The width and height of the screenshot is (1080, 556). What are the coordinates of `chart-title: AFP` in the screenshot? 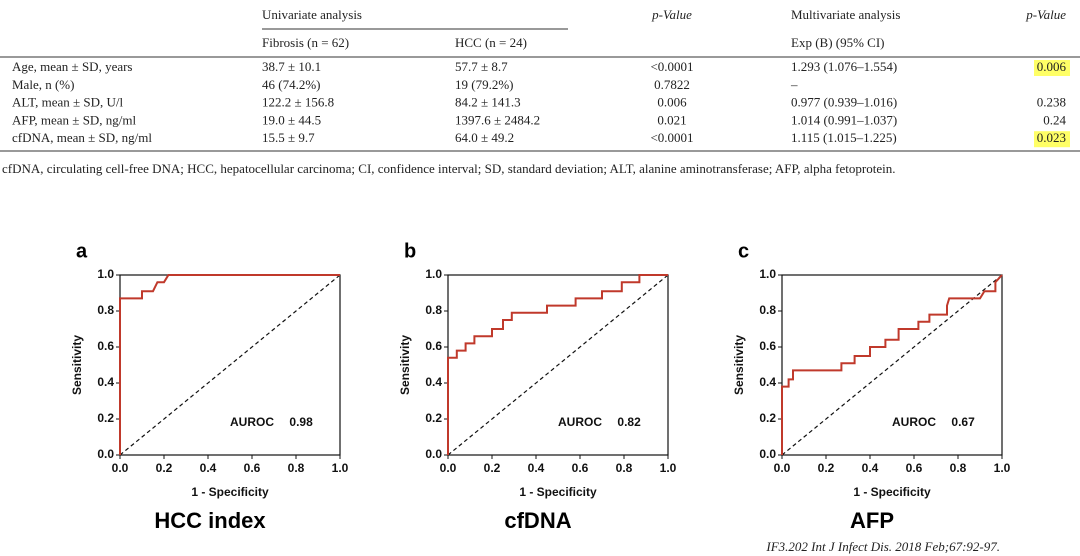 It's located at (872, 520).